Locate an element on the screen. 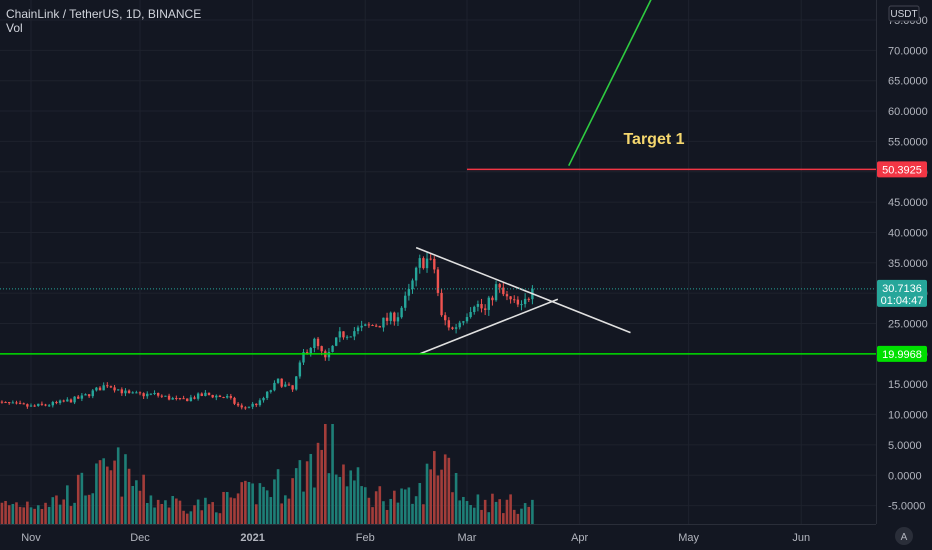  level-badge is located at coordinates (902, 169).